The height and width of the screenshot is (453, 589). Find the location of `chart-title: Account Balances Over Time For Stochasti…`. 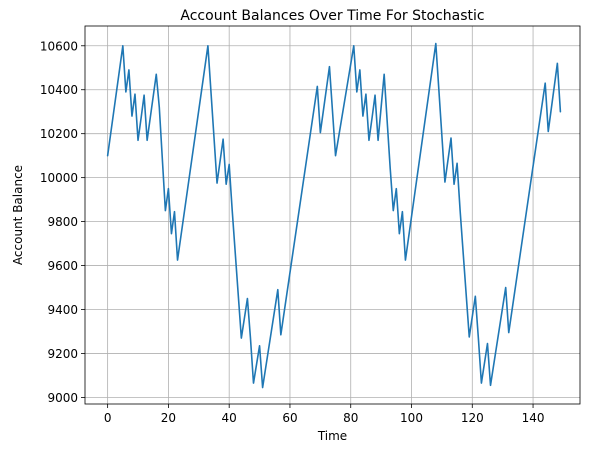

chart-title: Account Balances Over Time For Stochasti… is located at coordinates (332, 16).